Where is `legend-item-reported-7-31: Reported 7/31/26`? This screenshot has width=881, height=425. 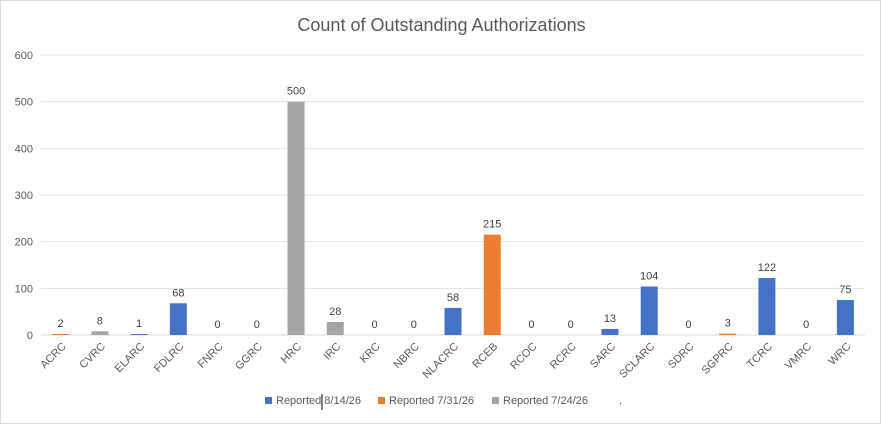 legend-item-reported-7-31: Reported 7/31/26 is located at coordinates (426, 401).